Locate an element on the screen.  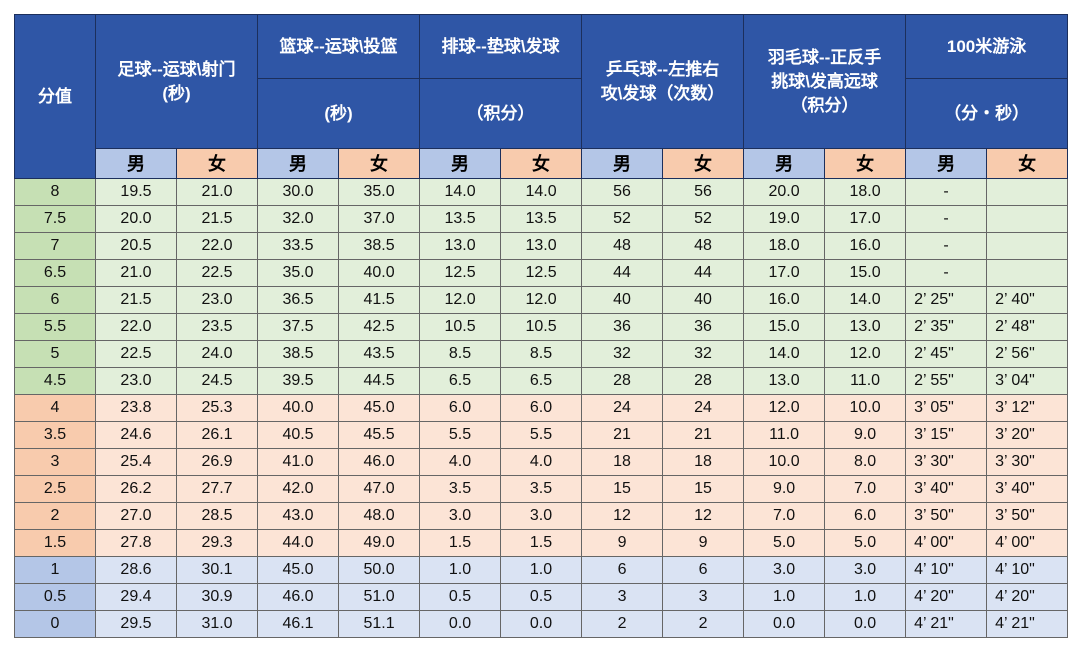
group-unit: (秒) is located at coordinates (339, 113).